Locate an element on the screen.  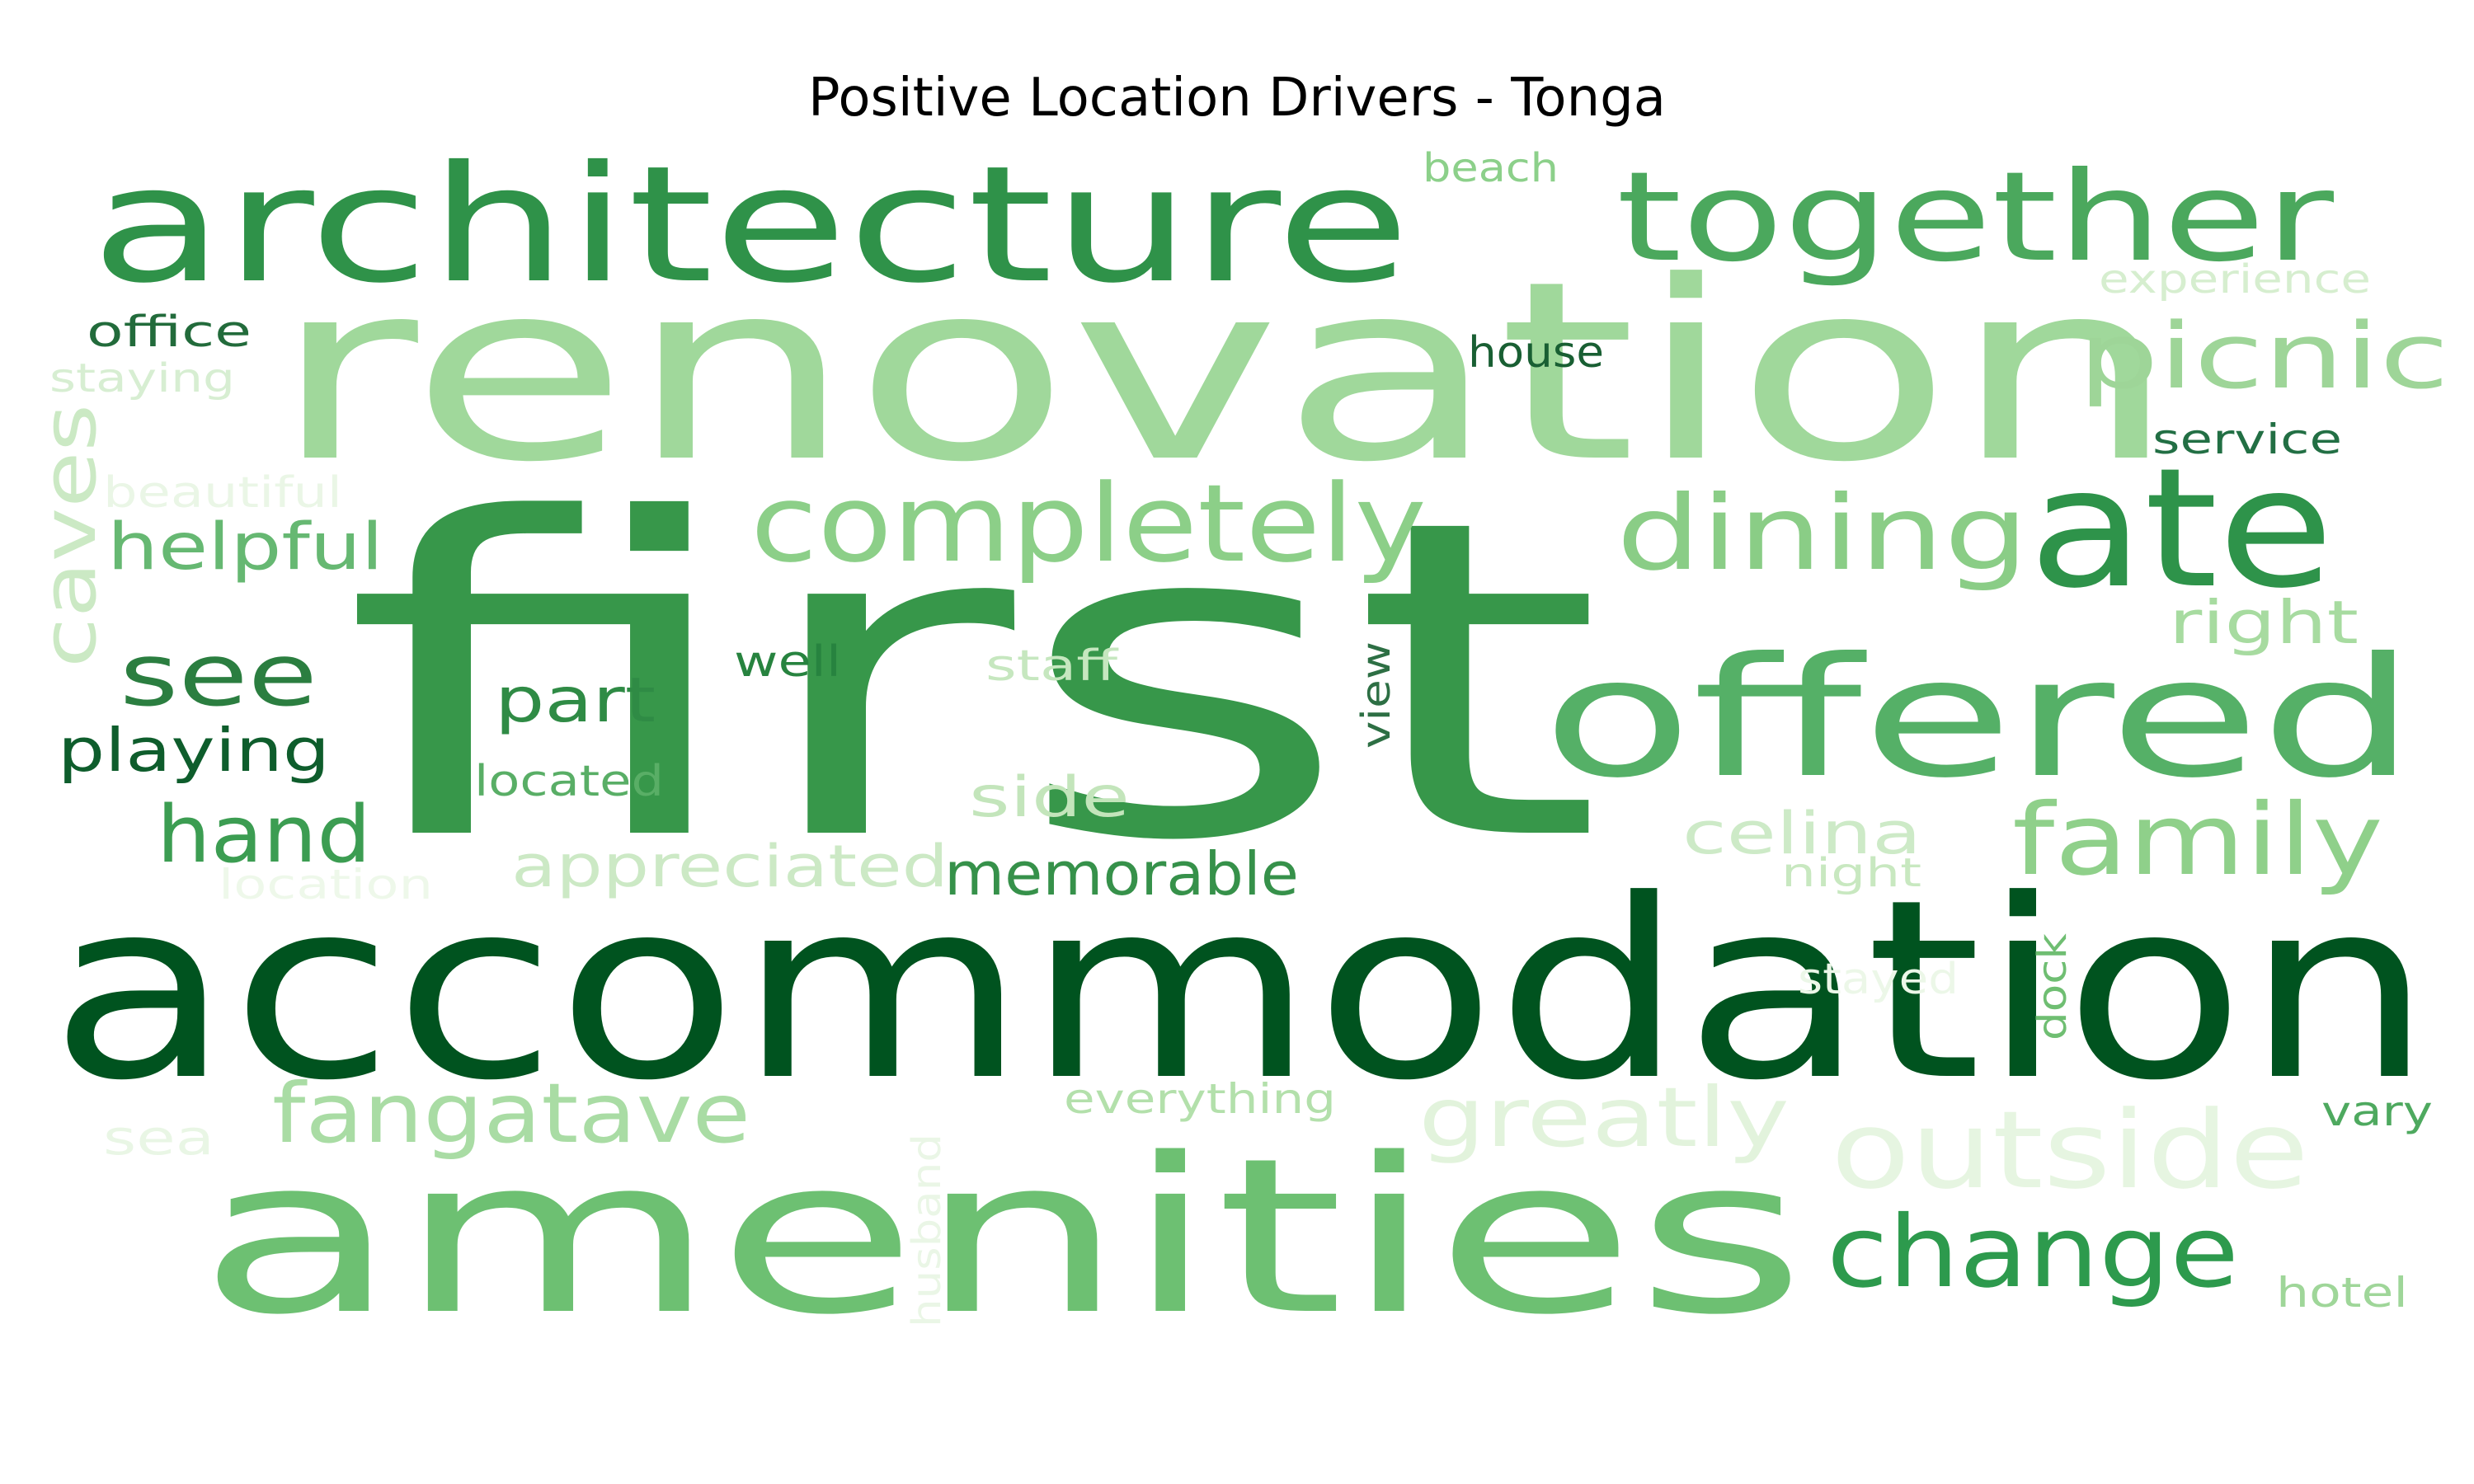
word-hotel: hotel is located at coordinates (2342, 1293).